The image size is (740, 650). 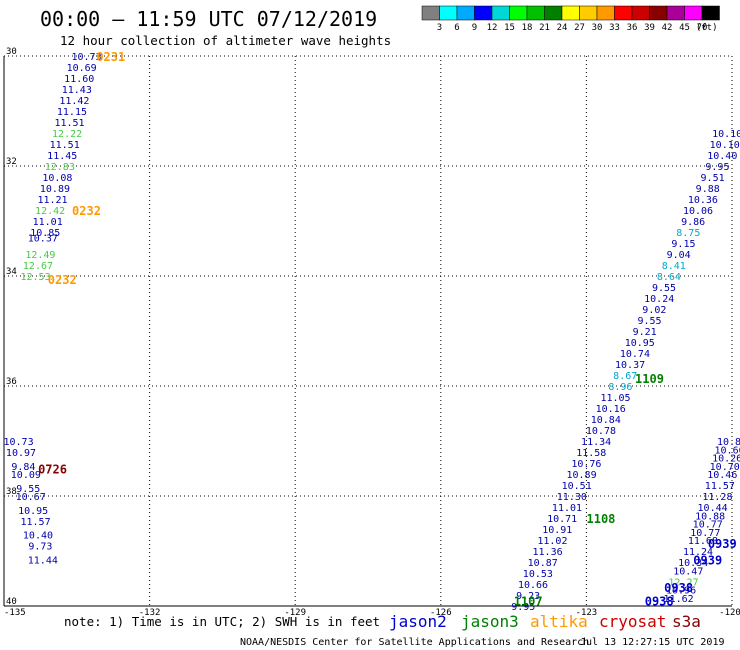 I want to click on legend-unit: (ft), so click(x=707, y=28).